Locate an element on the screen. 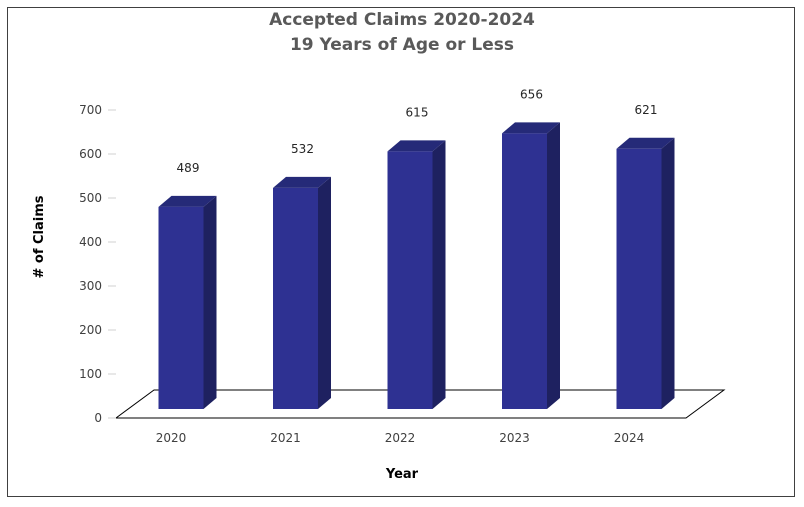 The image size is (804, 507). bar: 489 is located at coordinates (187, 285).